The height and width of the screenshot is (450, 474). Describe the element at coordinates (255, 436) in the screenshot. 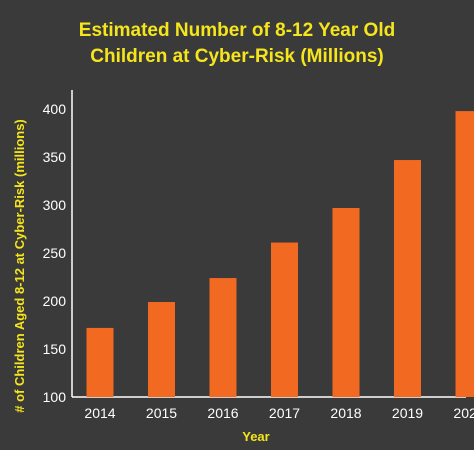

I see `x-axis-title: Year` at that location.